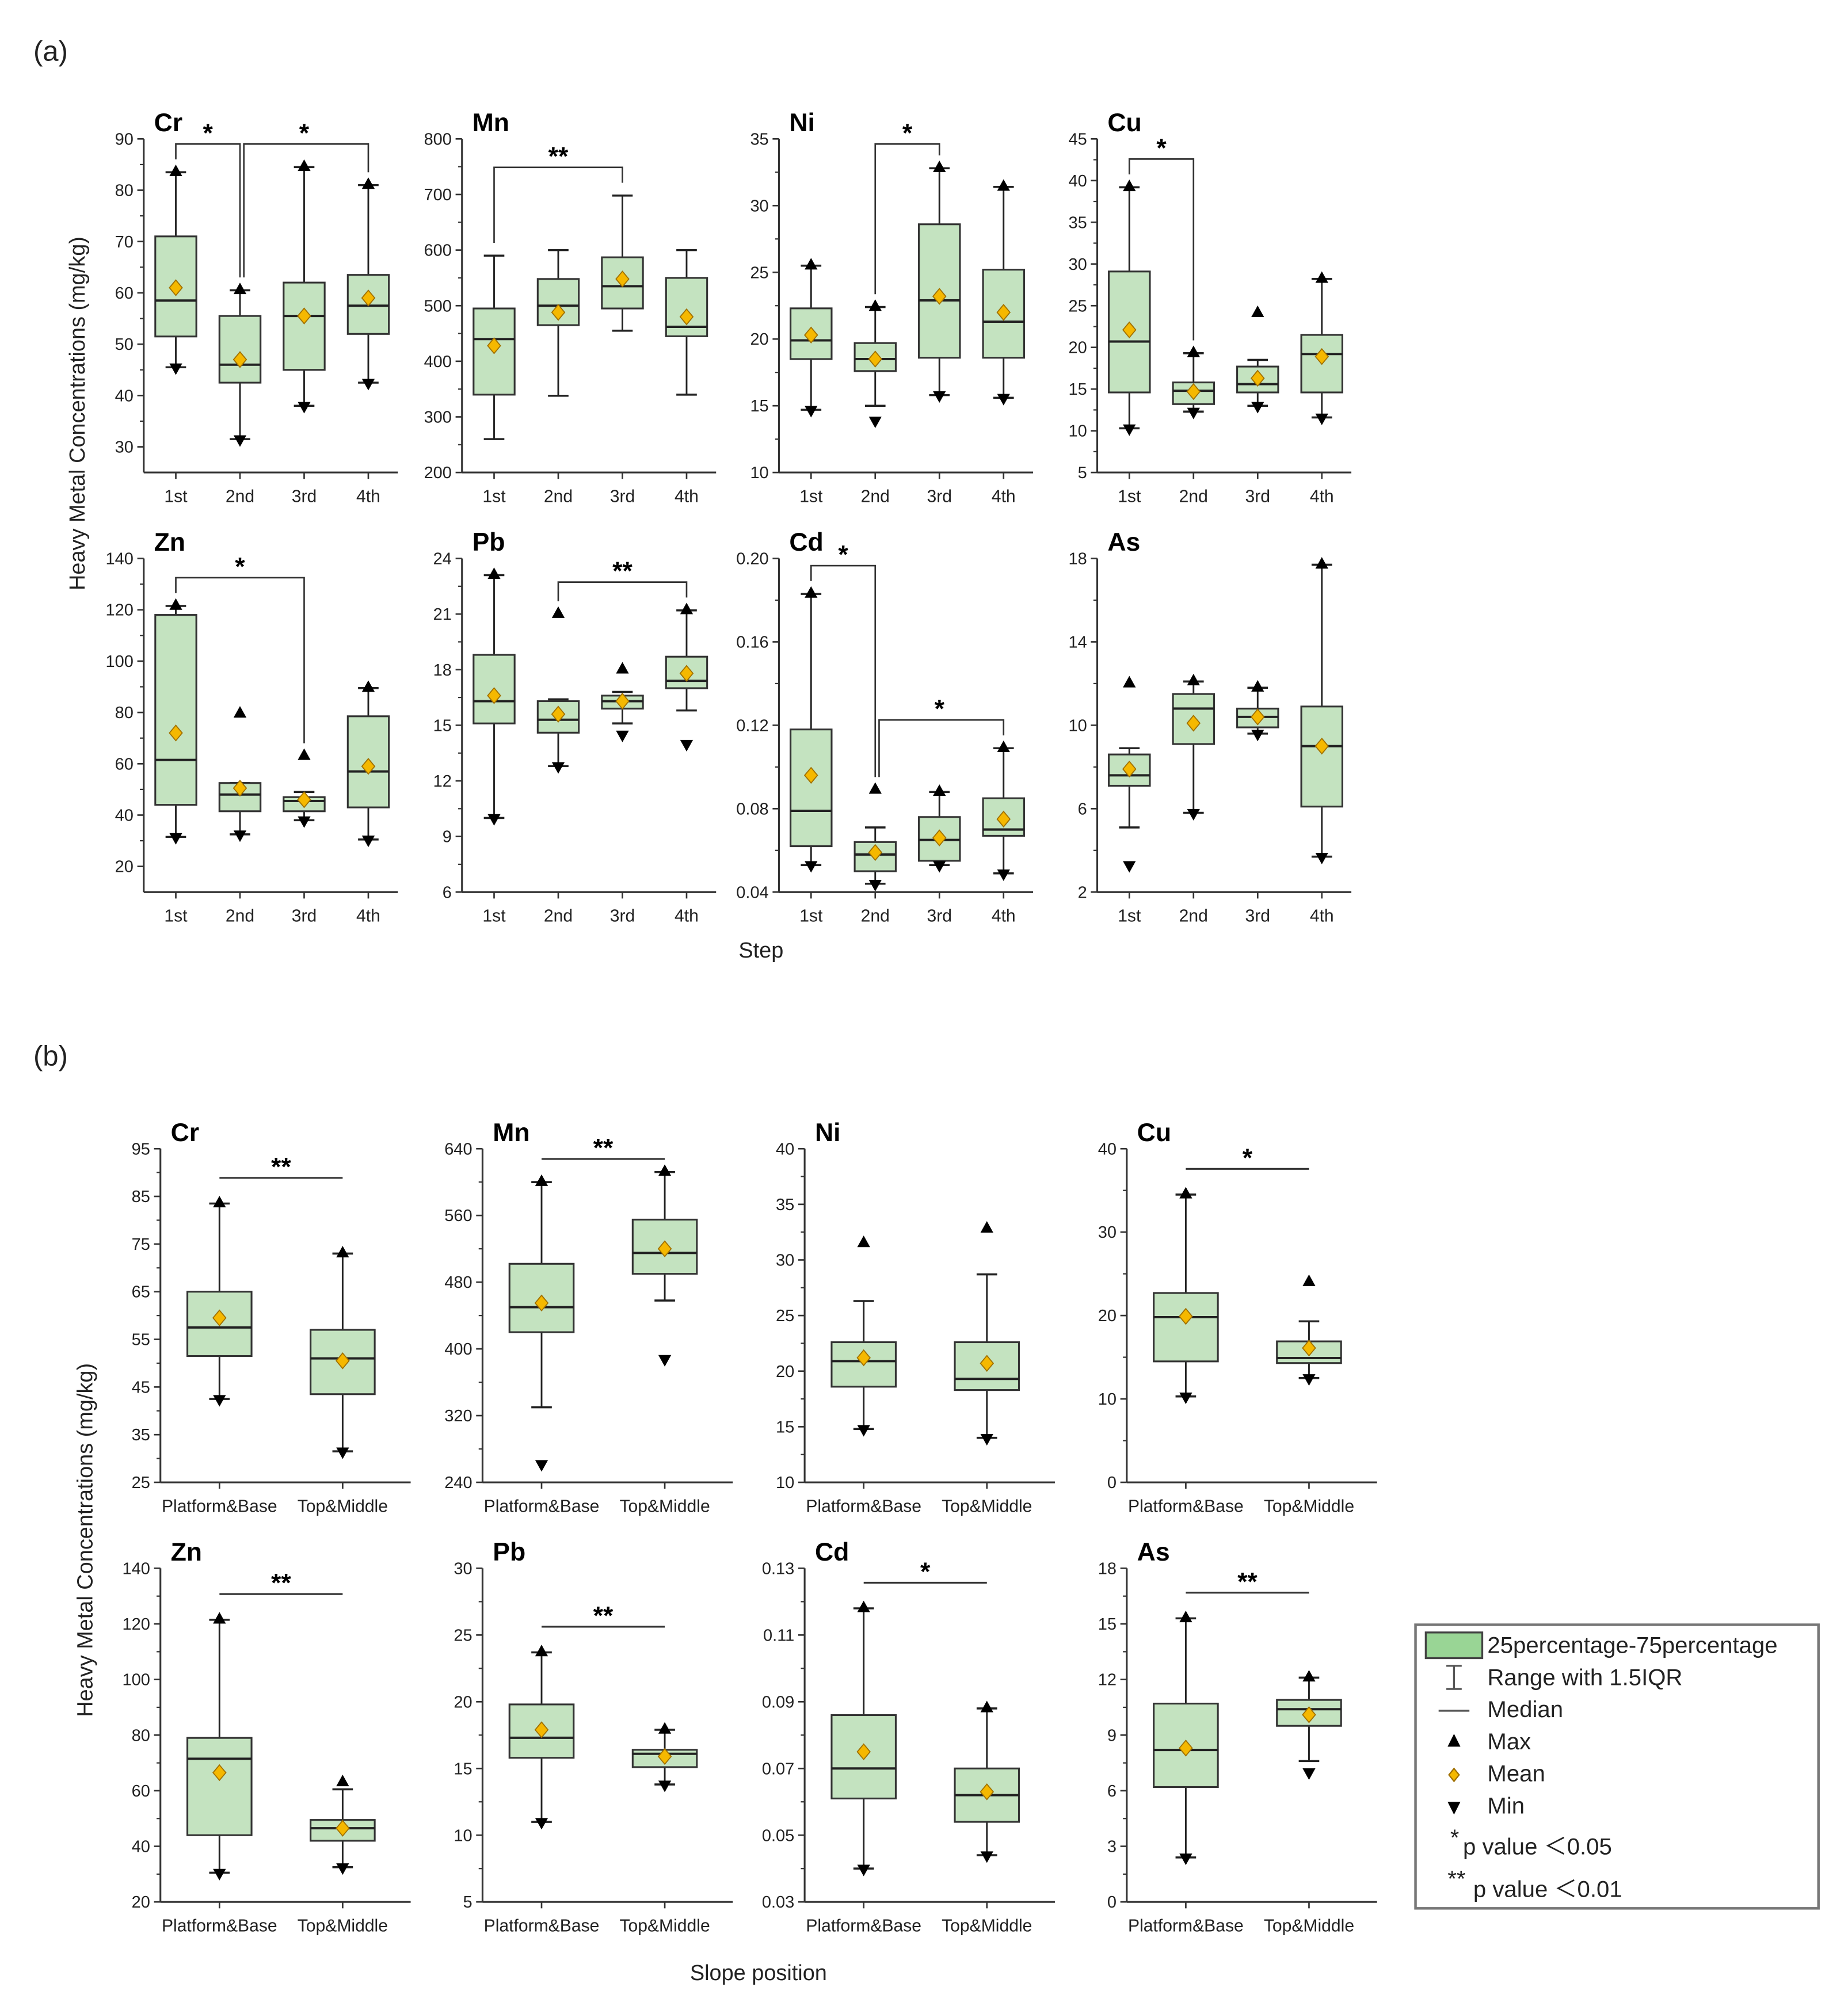 The width and height of the screenshot is (1848, 2010). Describe the element at coordinates (256, 307) in the screenshot. I see `subplot-a-cr: Cr 30 40 50 60 70 80 90 1st 2nd 3rd 4th * *` at that location.